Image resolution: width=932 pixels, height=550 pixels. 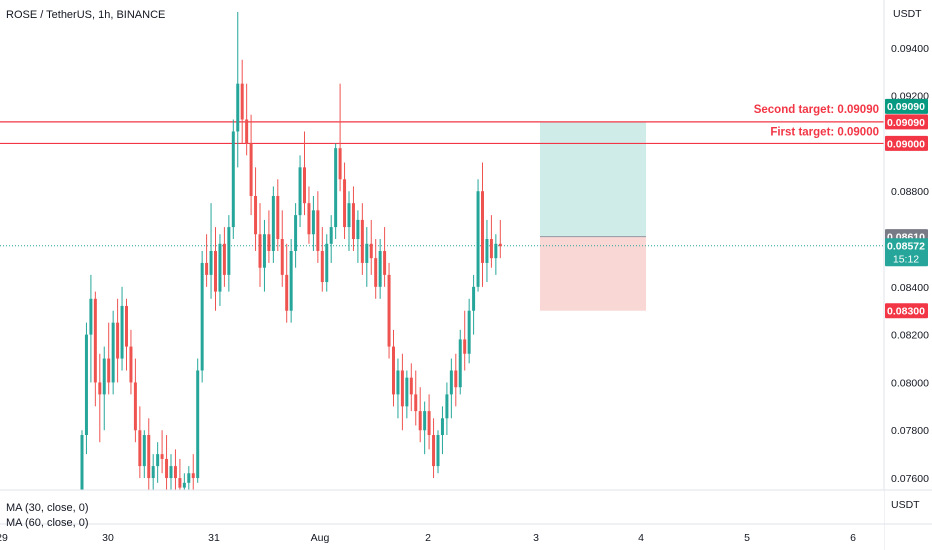 What do you see at coordinates (906, 123) in the screenshot?
I see `second-target-tag: 0.09090` at bounding box center [906, 123].